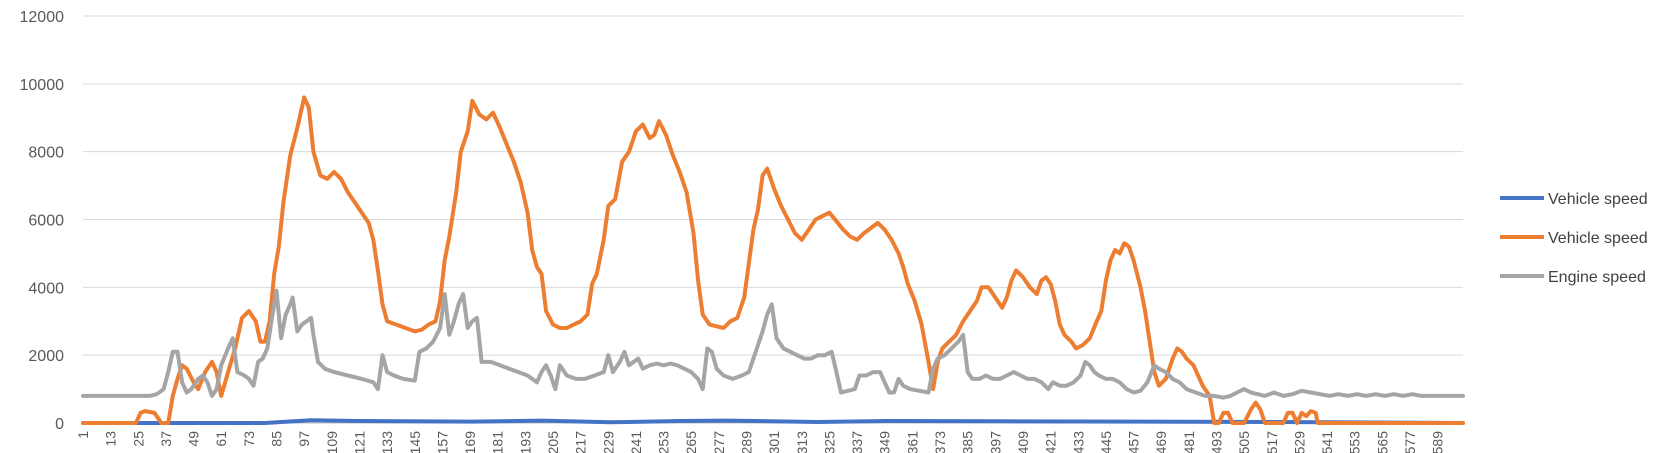 This screenshot has width=1660, height=453. I want to click on x-tick-label: 73, so click(249, 439).